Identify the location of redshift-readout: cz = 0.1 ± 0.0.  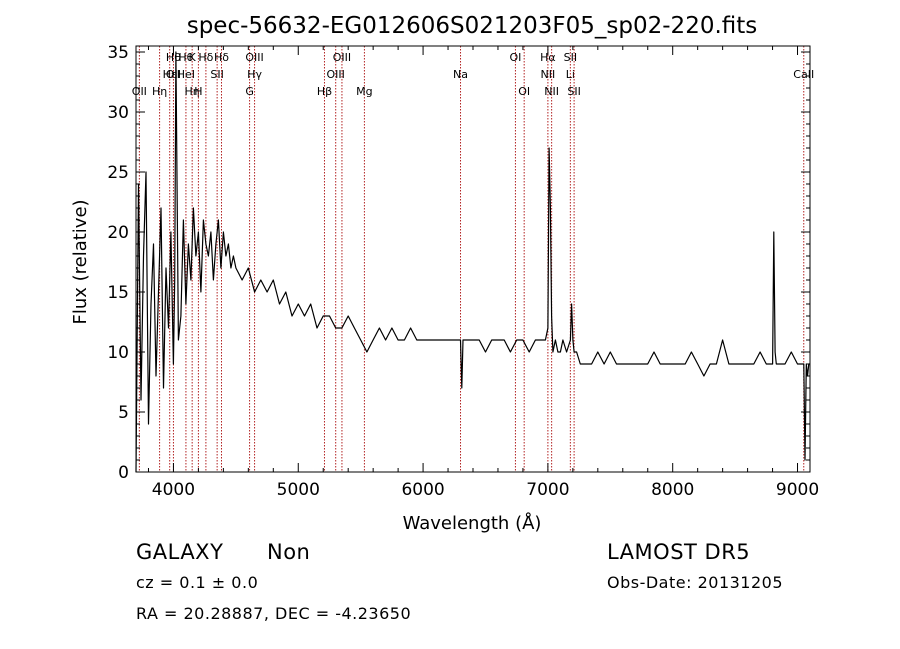
(197, 582).